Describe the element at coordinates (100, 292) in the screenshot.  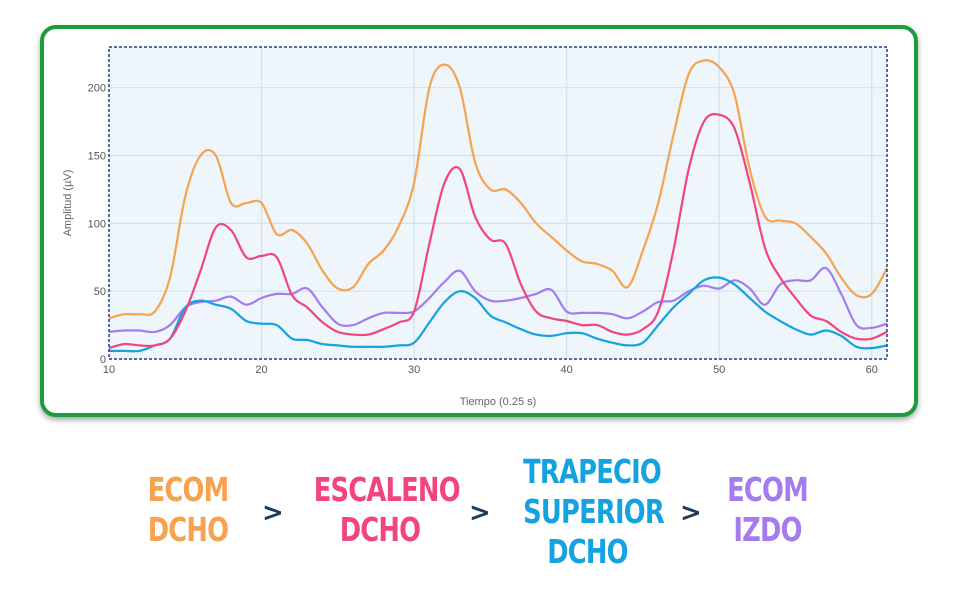
I see `y-tick-label: 50` at that location.